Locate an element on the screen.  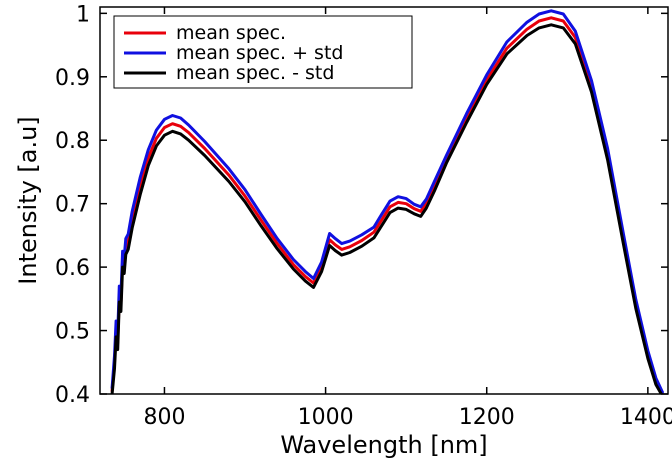
x-tick-label: 800 is located at coordinates (164, 417).